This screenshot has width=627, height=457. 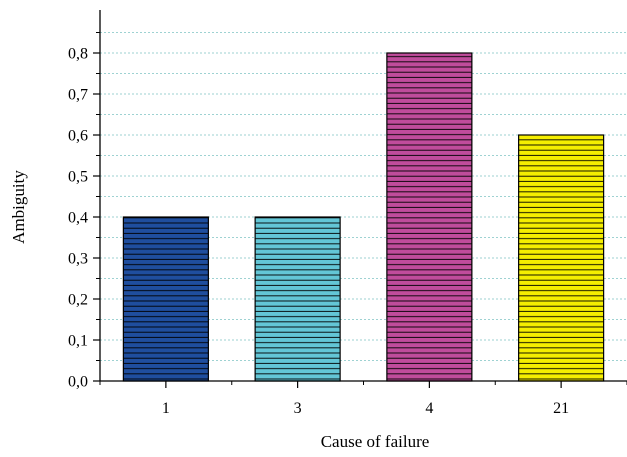 What do you see at coordinates (78, 95) in the screenshot?
I see `y-tick-label: 0,7` at bounding box center [78, 95].